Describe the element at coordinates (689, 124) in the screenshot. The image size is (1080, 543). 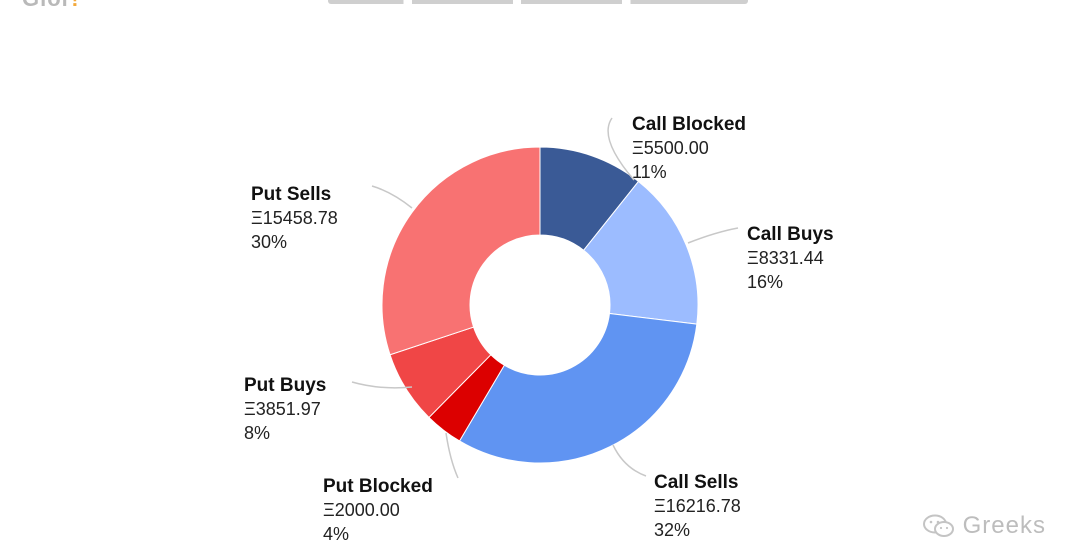
I see `slice-label-name: Call Blocked` at that location.